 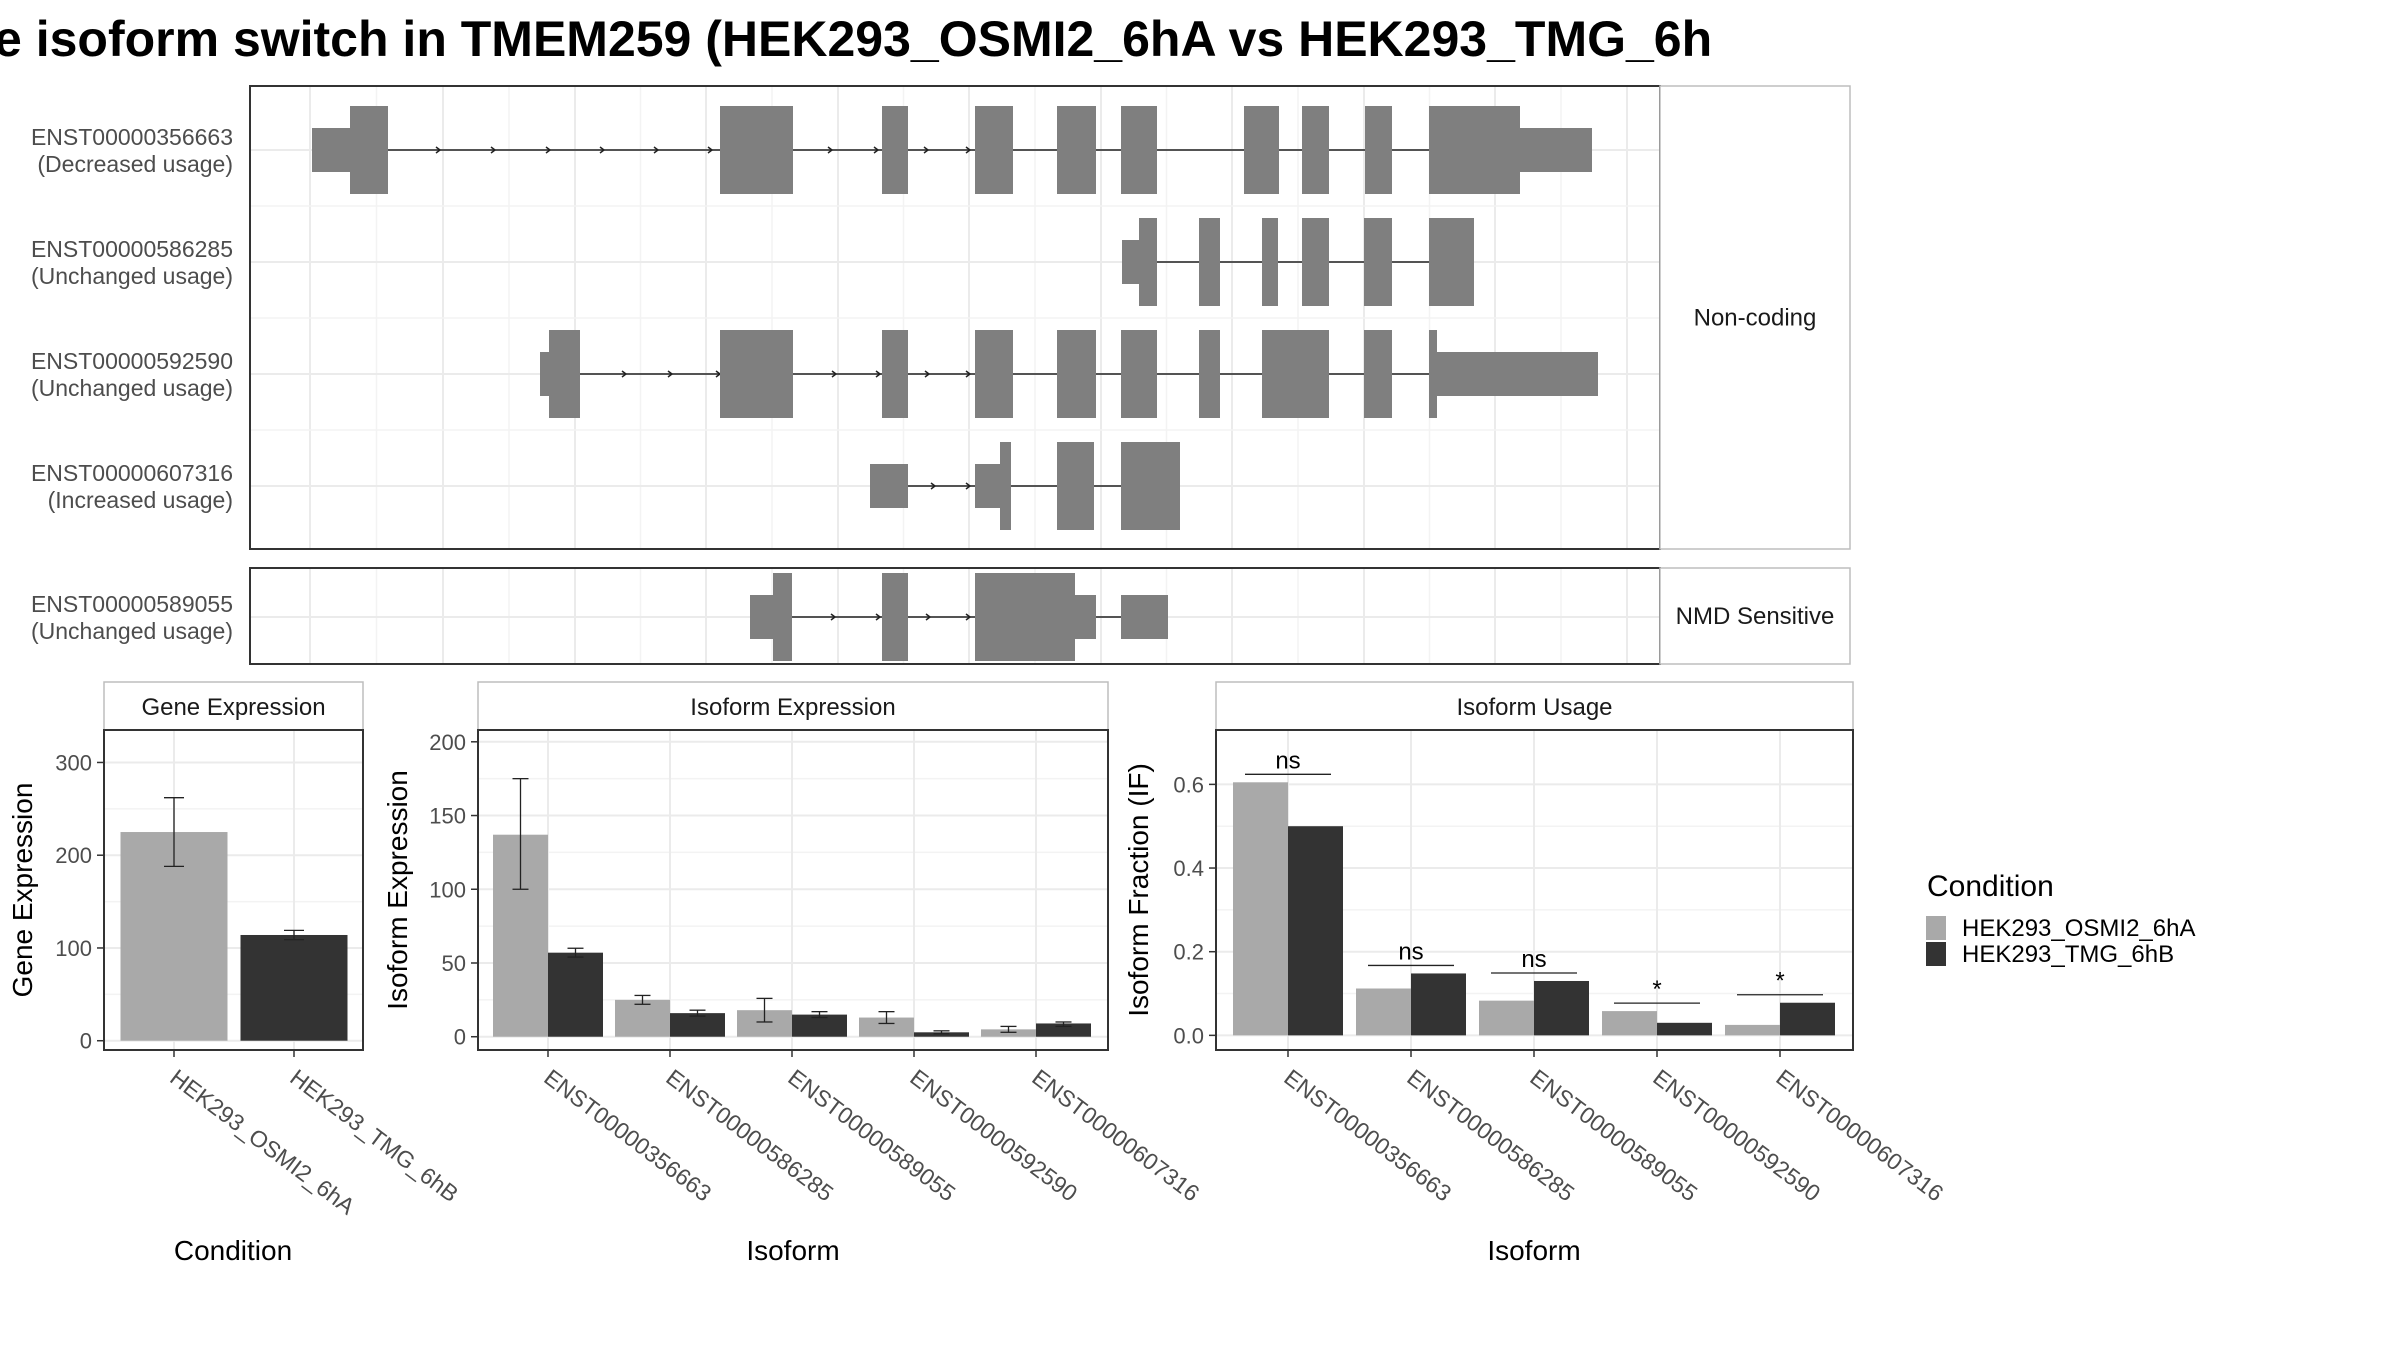 I want to click on legend-title: Condition, so click(x=1990, y=886).